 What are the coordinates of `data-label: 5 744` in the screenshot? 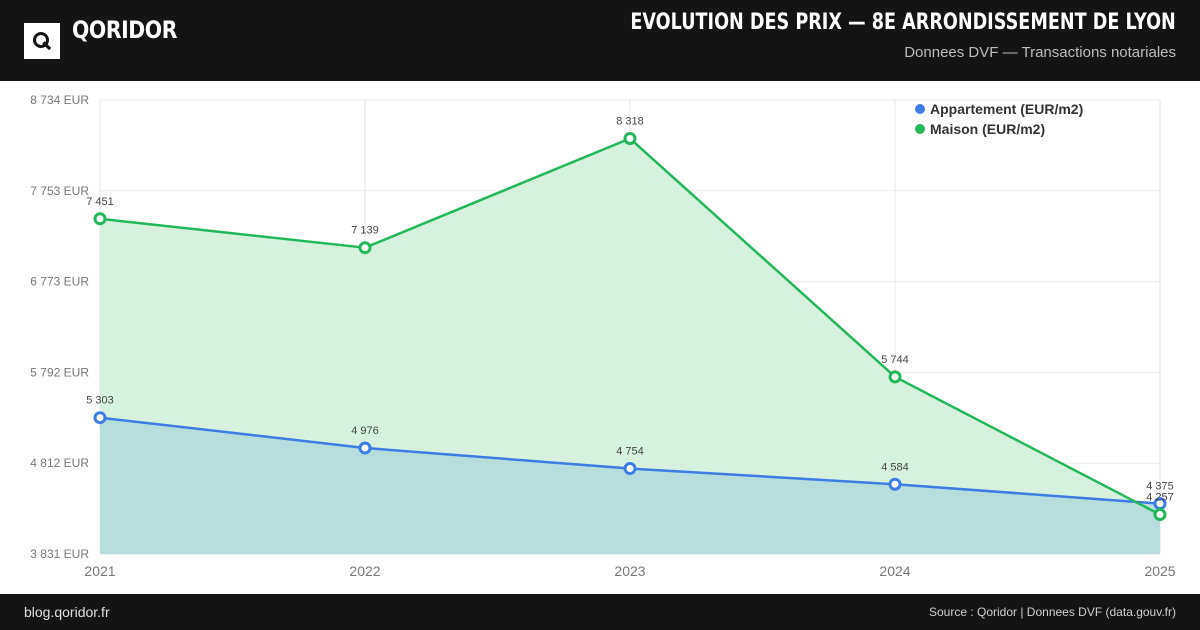 It's located at (895, 360).